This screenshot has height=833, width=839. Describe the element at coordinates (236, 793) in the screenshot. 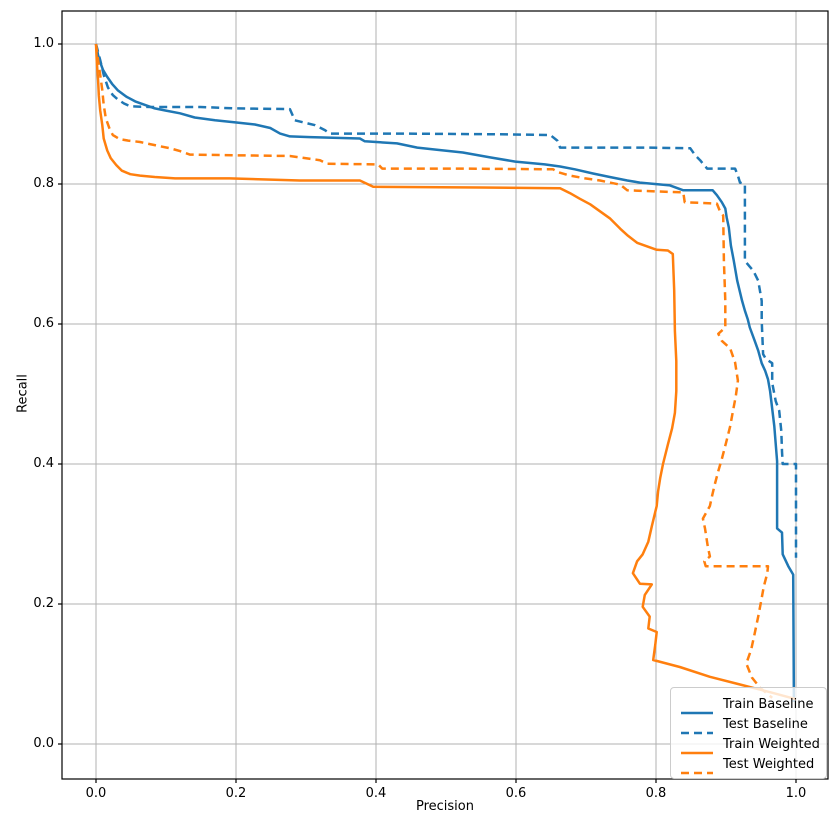

I see `x-tick-label: 0.2` at that location.